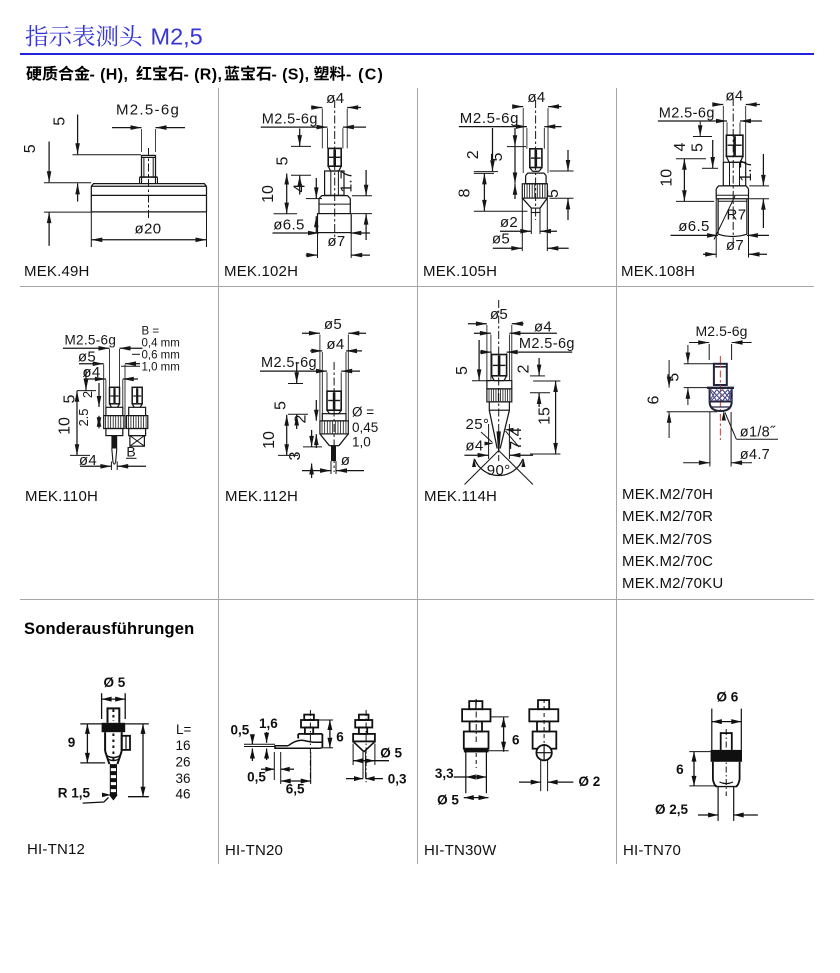 The width and height of the screenshot is (840, 973). I want to click on svg-text: 1,0 mm, so click(161, 368).